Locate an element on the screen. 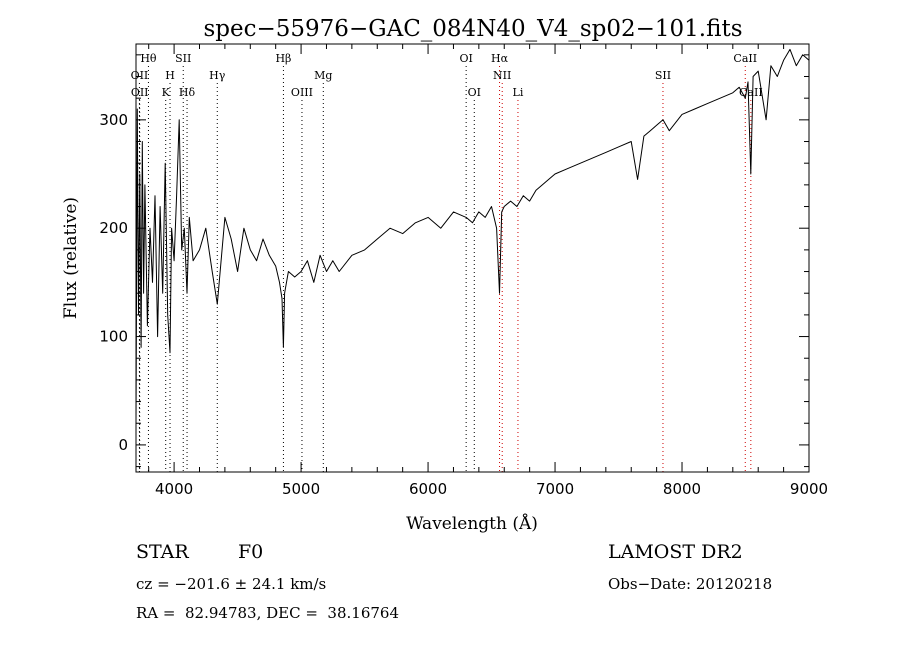  object-class: STAR is located at coordinates (162, 552).